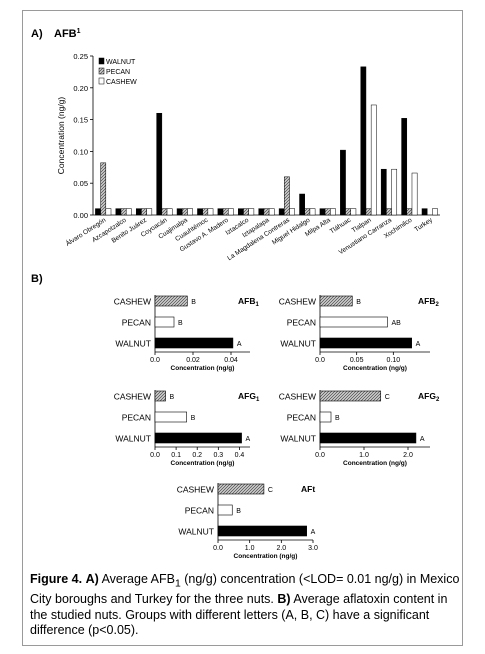  I want to click on caption-a-text-pre: Average AFB, so click(136, 579).